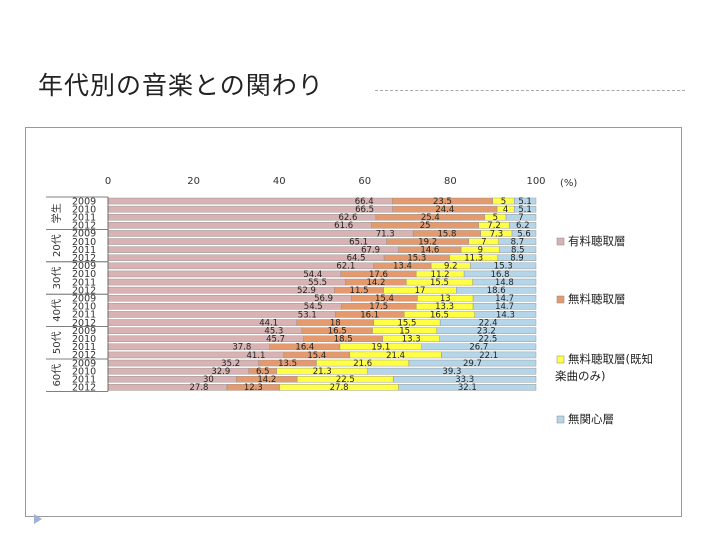 The image size is (720, 540). I want to click on data-label: 25.4, so click(430, 218).